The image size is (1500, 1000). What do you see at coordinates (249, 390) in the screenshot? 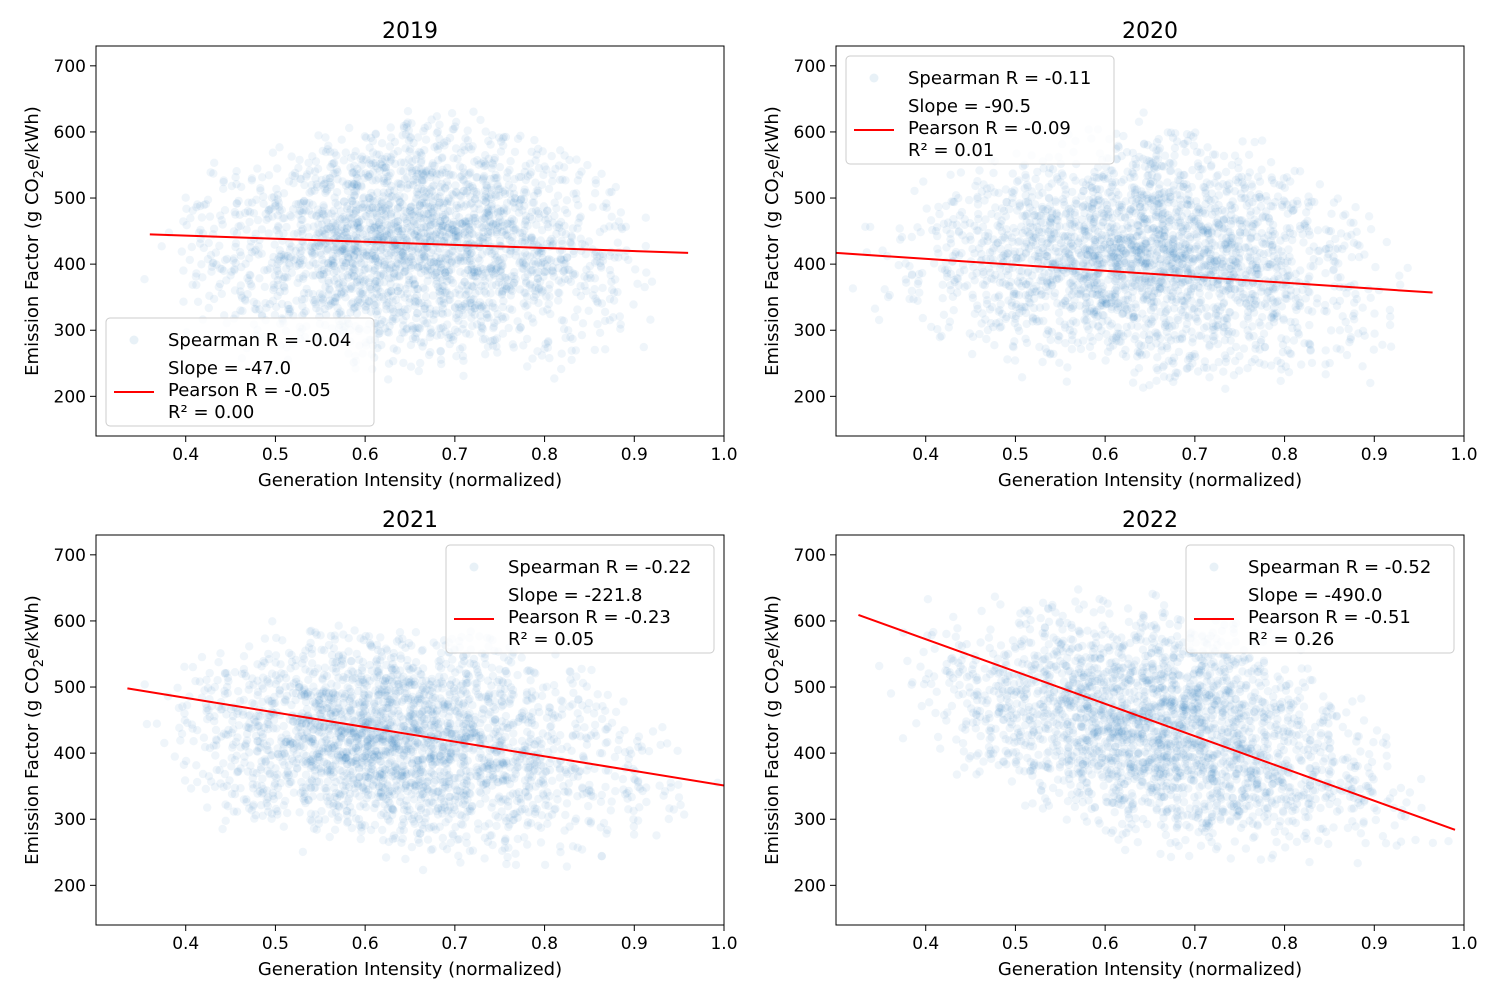
I see `legend-line-label: Pearson R = -0.05` at bounding box center [249, 390].